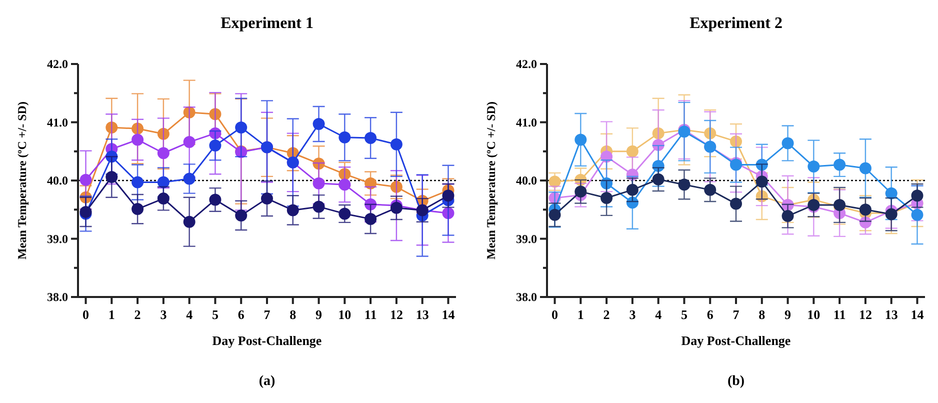 This screenshot has height=403, width=938. What do you see at coordinates (736, 381) in the screenshot?
I see `text: (b)` at bounding box center [736, 381].